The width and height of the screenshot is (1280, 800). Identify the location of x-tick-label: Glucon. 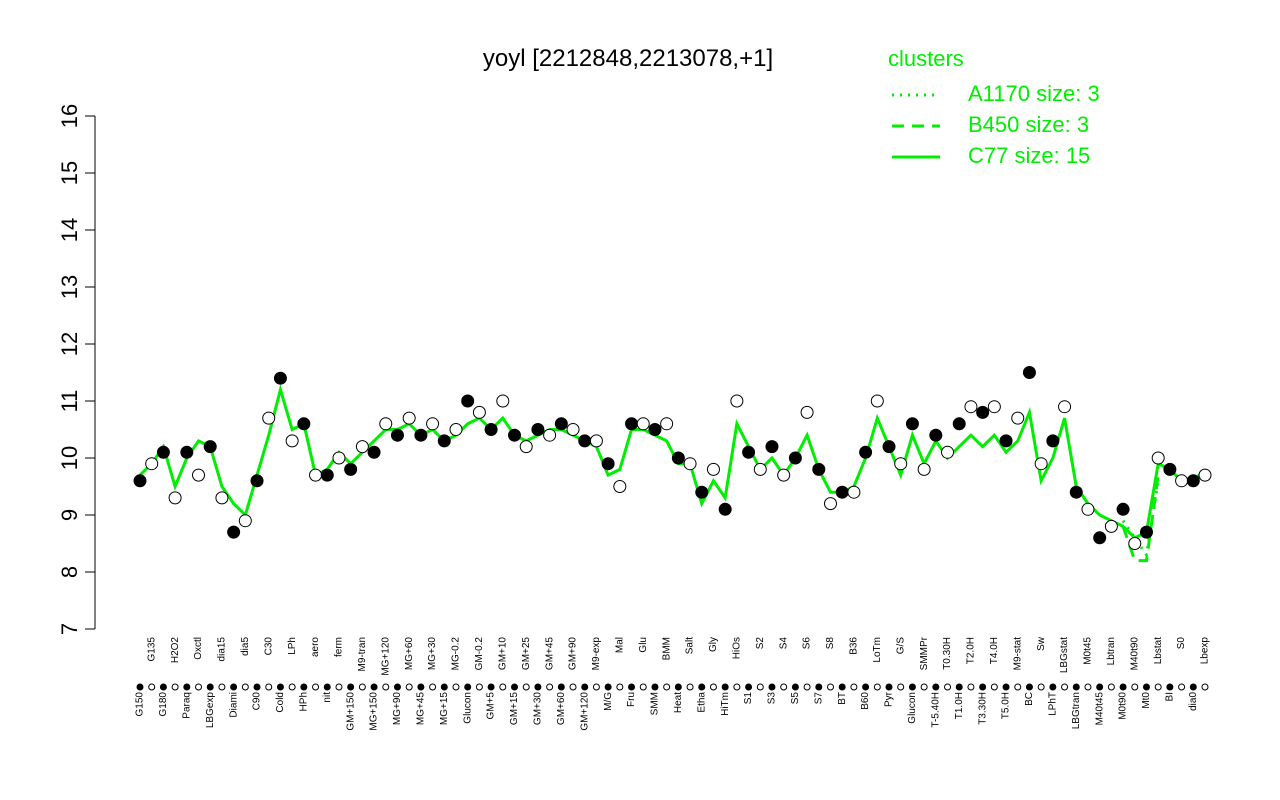
(467, 708).